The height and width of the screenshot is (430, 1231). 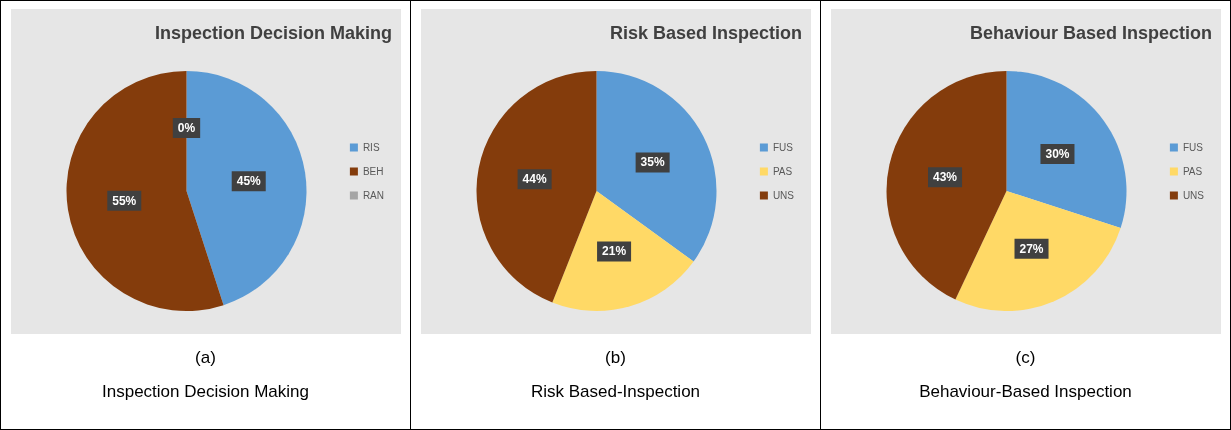 I want to click on text: (a), so click(x=205, y=358).